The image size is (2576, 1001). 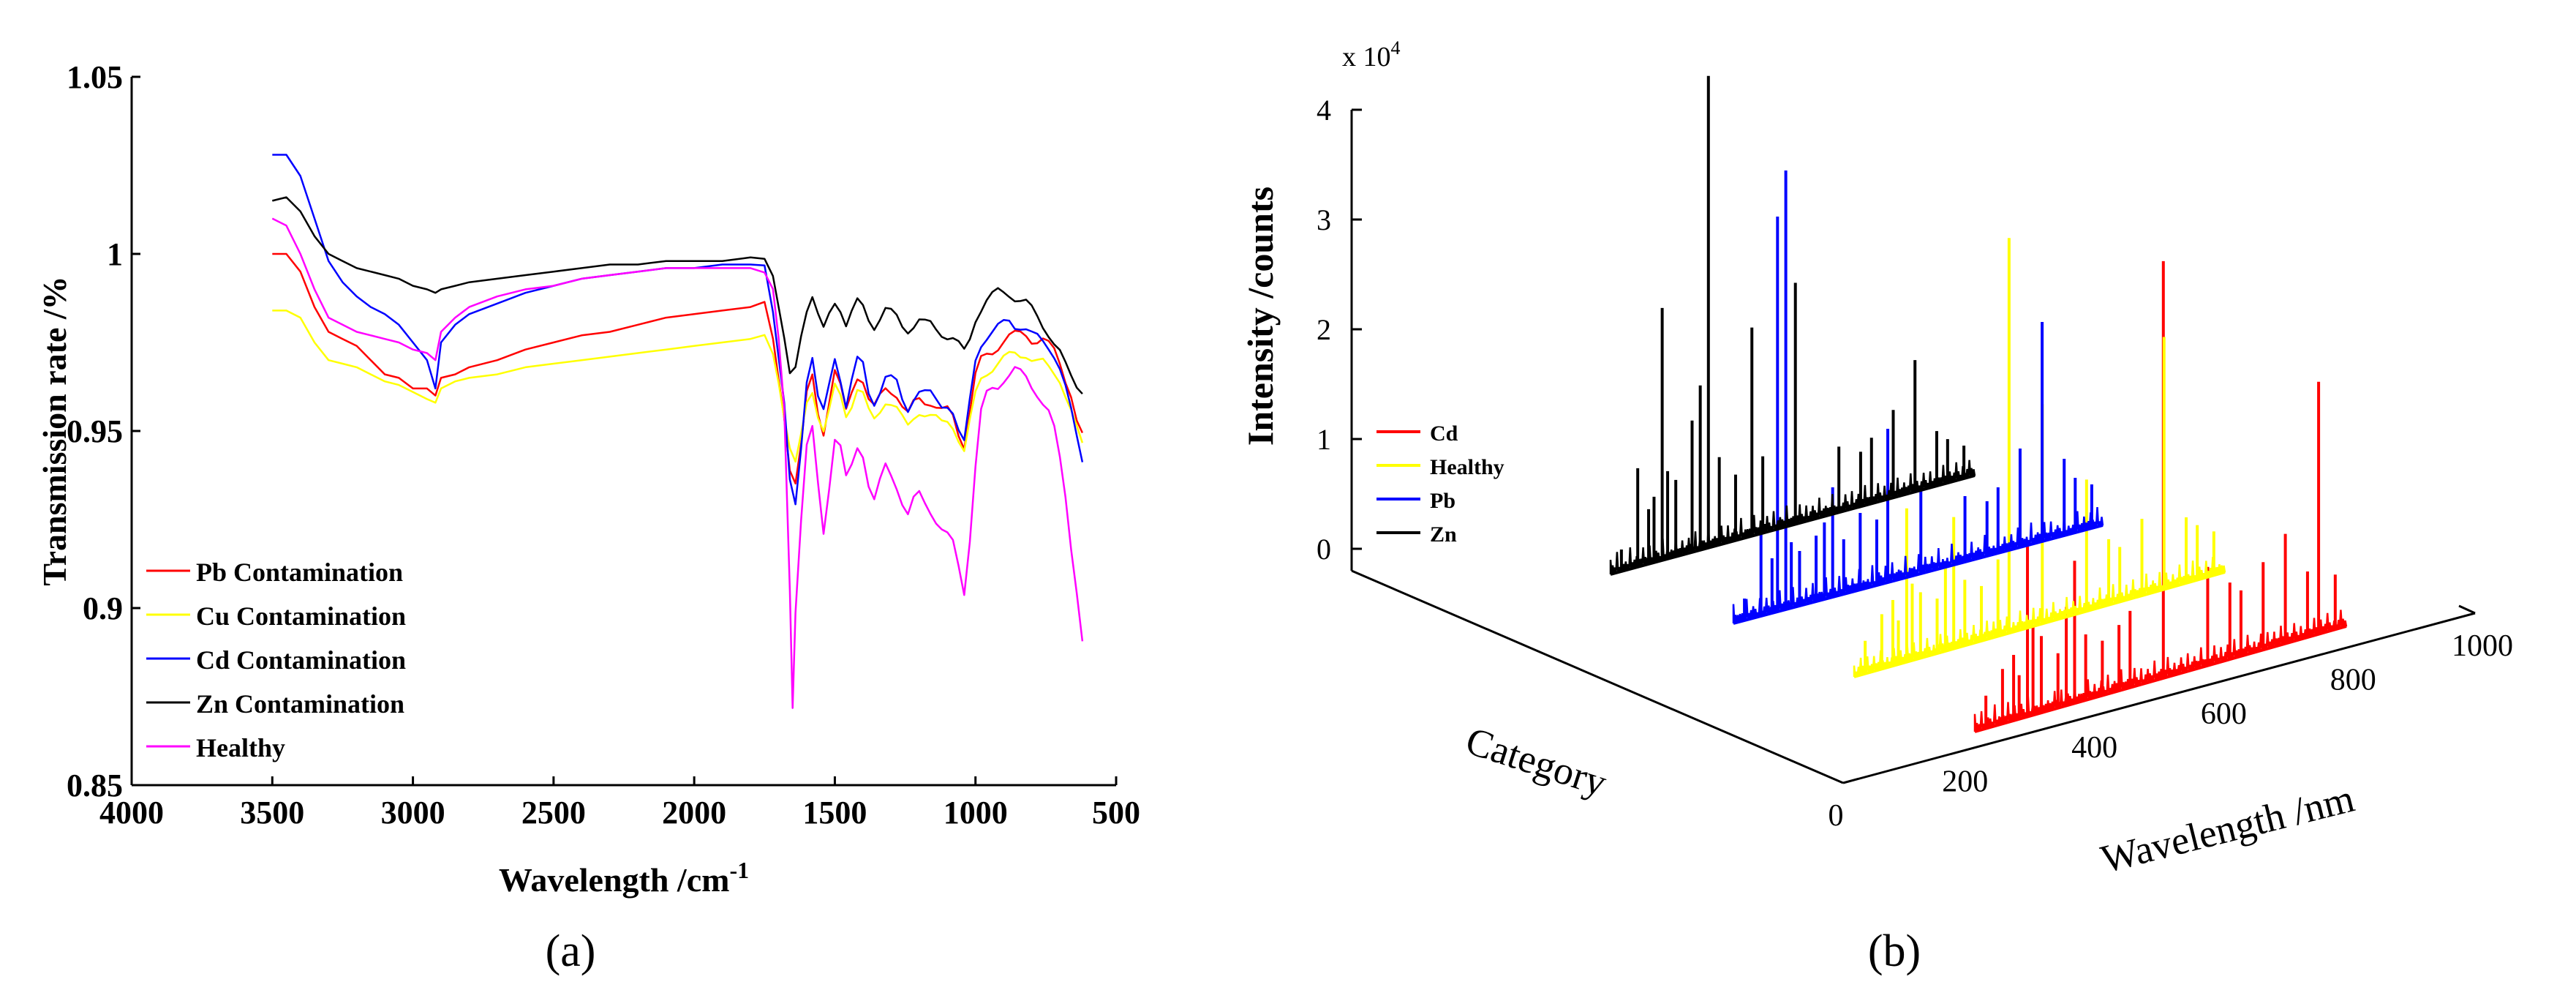 I want to click on z-tick-label-b: 4, so click(x=1324, y=110).